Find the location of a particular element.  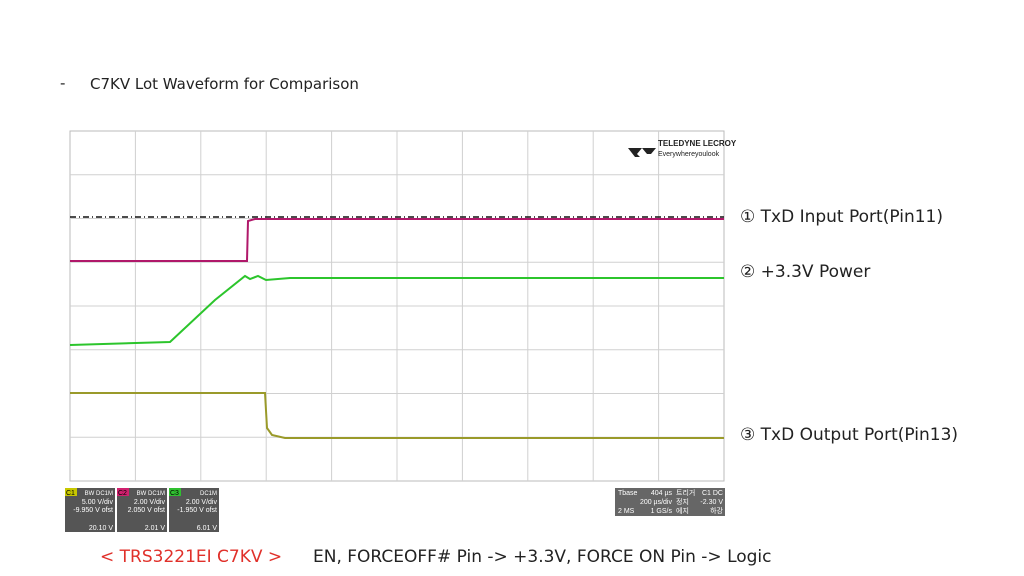

tbase-samples: 2 MS is located at coordinates (626, 511).